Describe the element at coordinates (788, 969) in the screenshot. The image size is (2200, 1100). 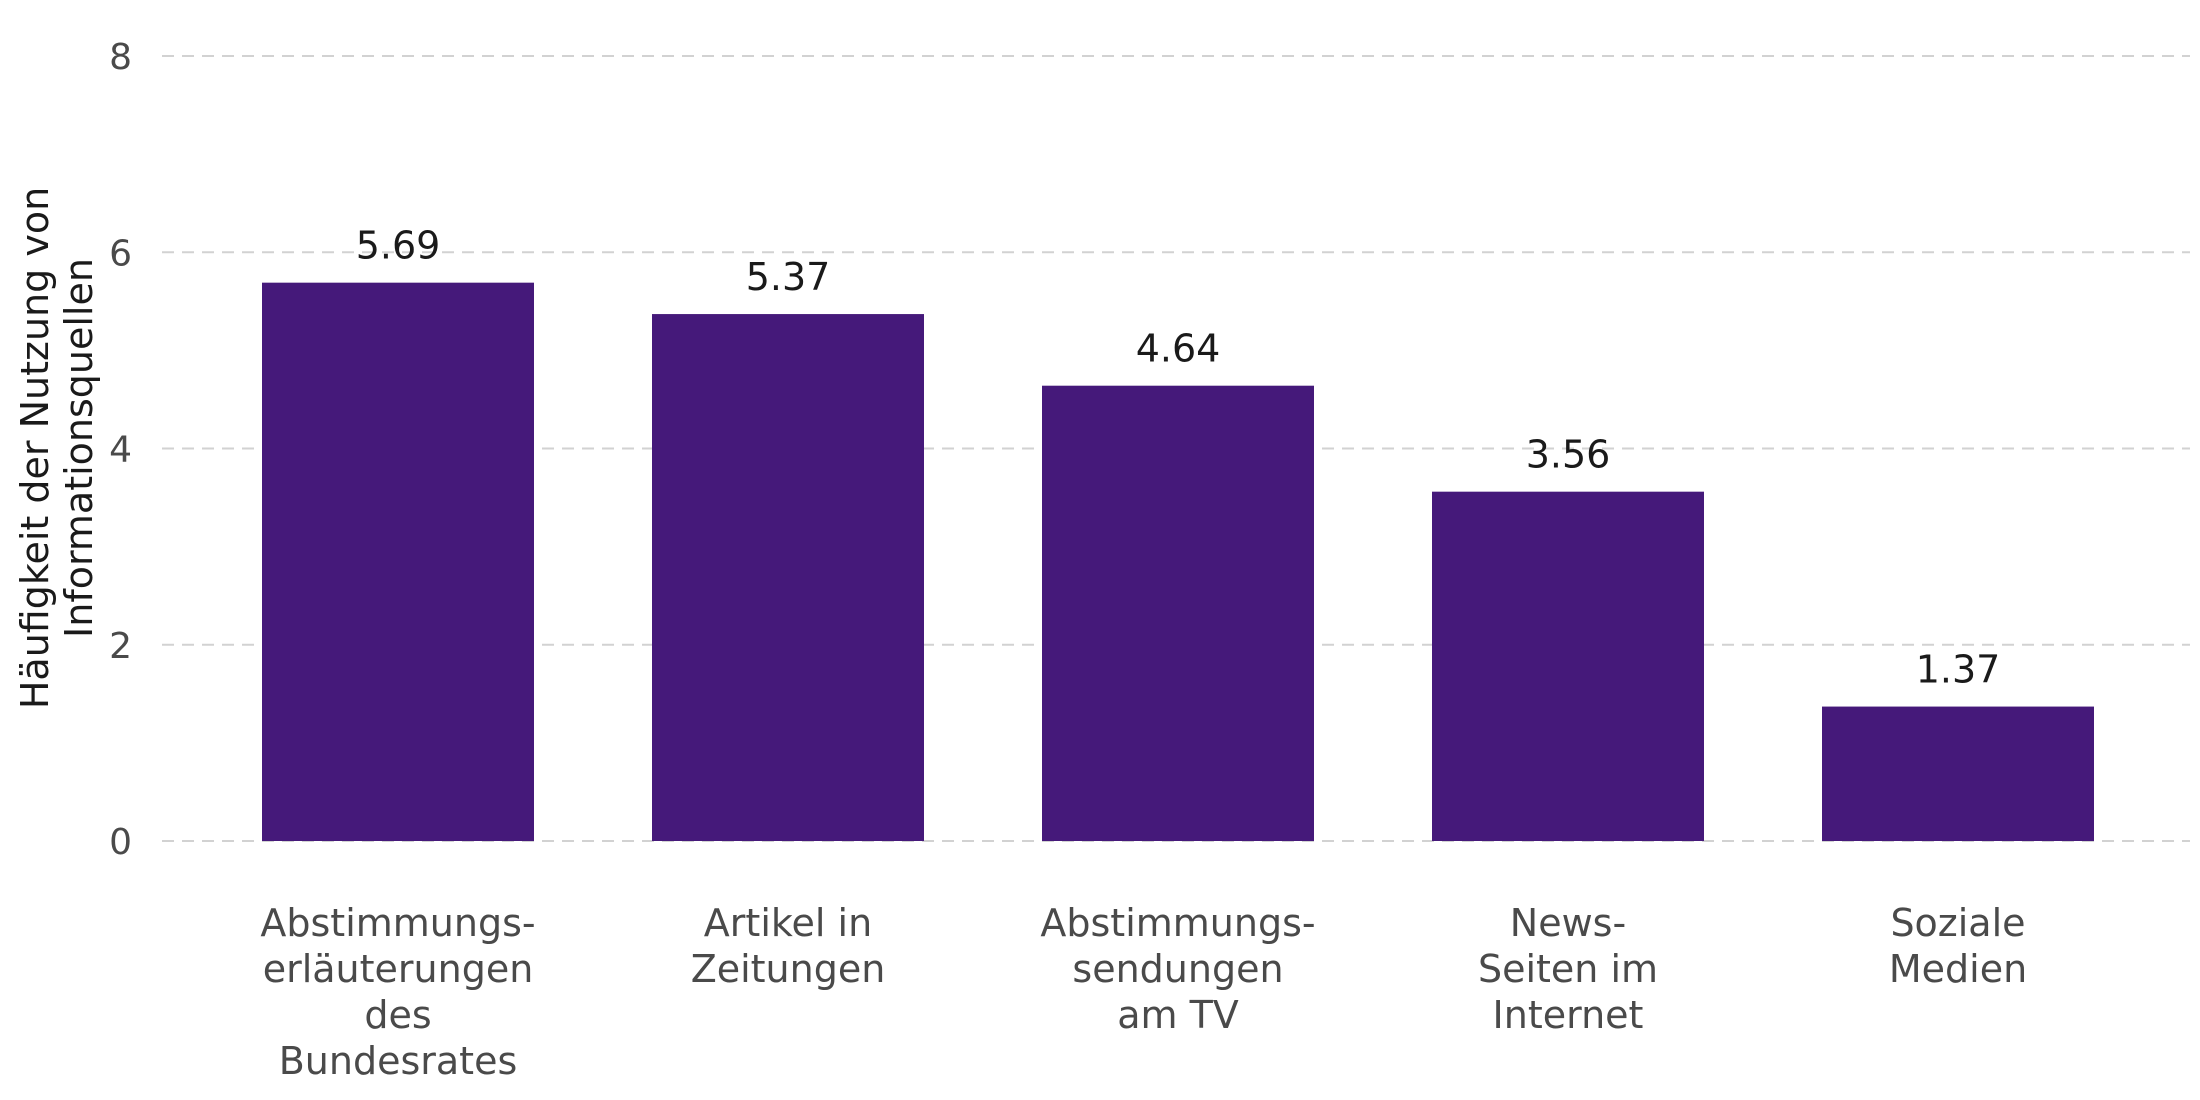
I see `x-tick-label-line: Zeitungen` at that location.